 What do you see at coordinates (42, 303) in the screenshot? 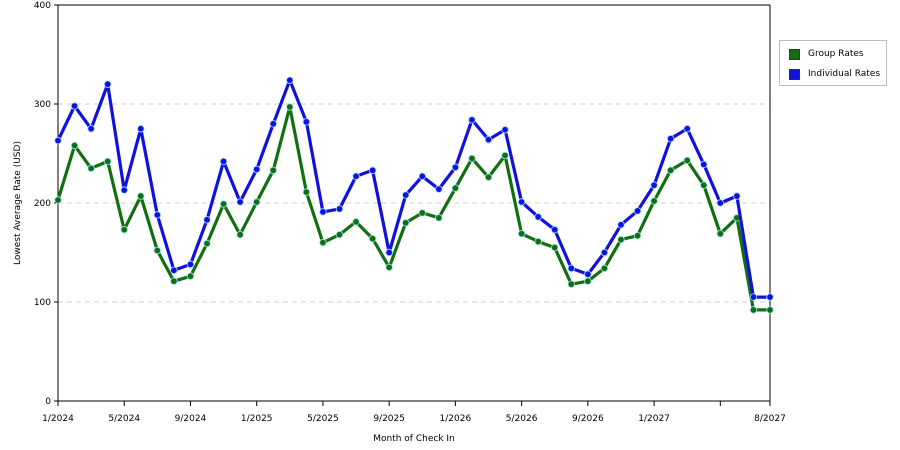
I see `y-tick-label-100: 100` at bounding box center [42, 303].